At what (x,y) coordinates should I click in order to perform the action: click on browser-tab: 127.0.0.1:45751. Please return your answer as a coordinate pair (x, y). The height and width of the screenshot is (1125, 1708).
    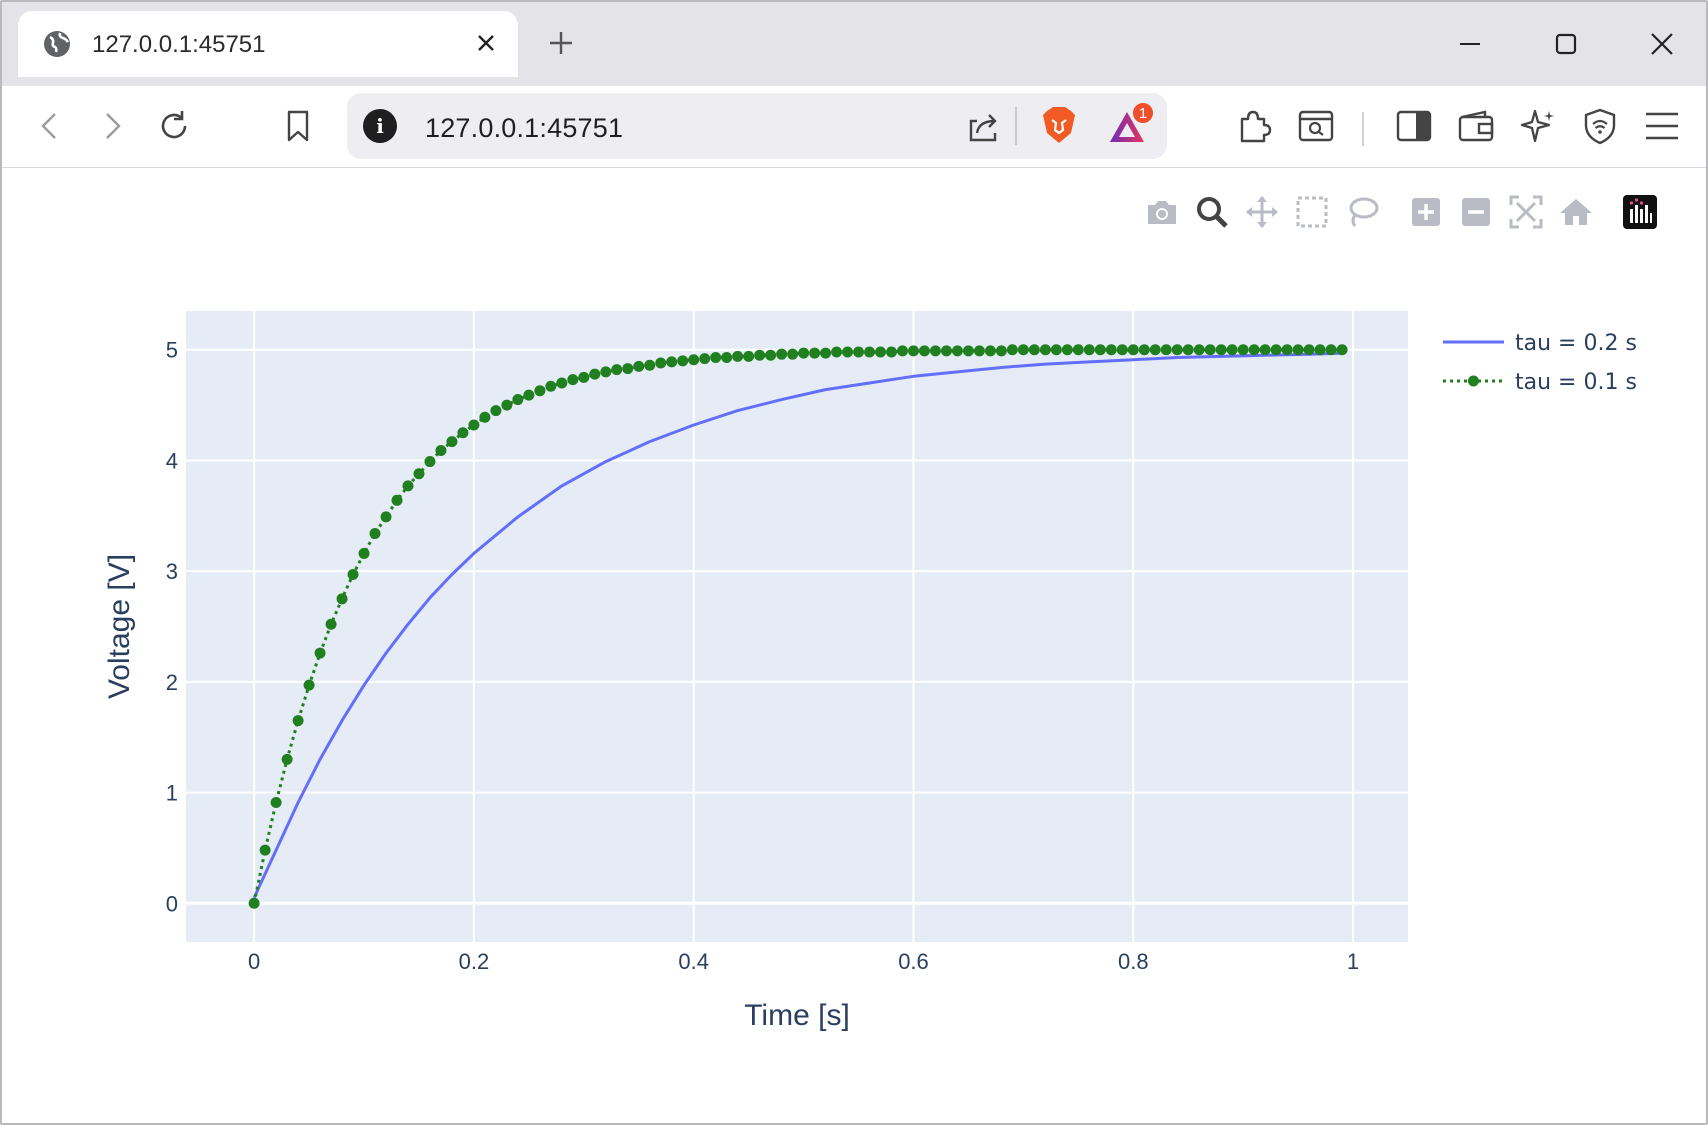
    Looking at the image, I should click on (268, 44).